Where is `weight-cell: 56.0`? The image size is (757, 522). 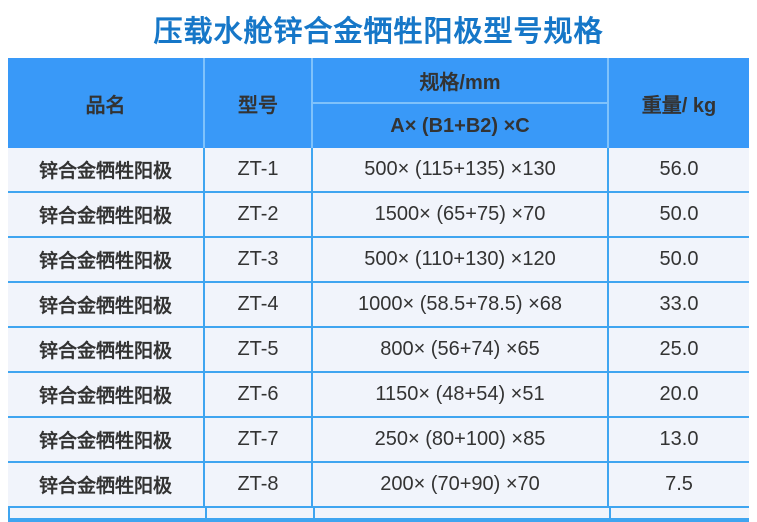 weight-cell: 56.0 is located at coordinates (679, 169).